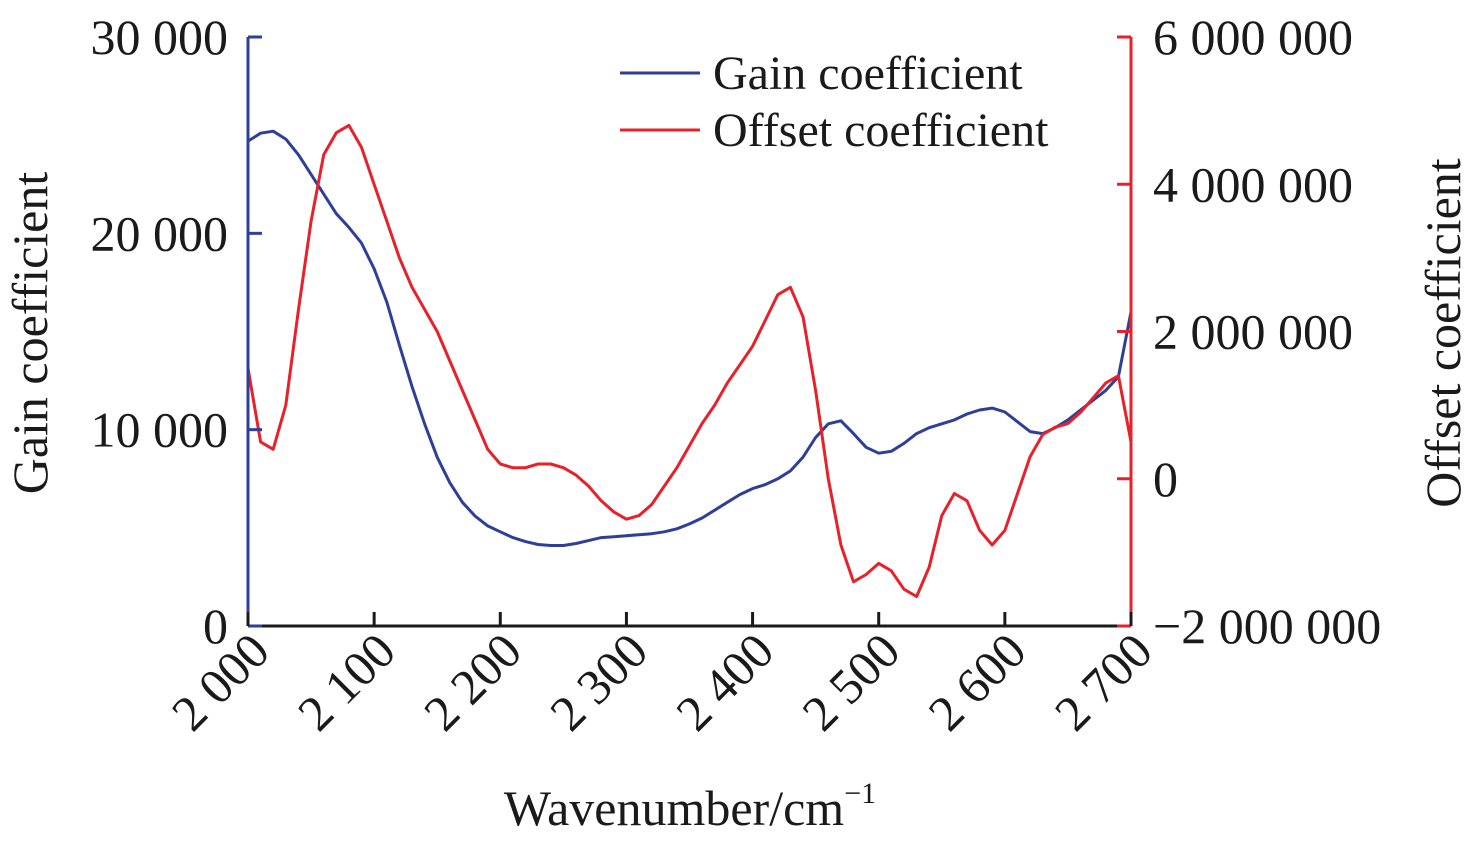 This screenshot has height=853, width=1477. What do you see at coordinates (850, 681) in the screenshot?
I see `x-tick-label: 2 500` at bounding box center [850, 681].